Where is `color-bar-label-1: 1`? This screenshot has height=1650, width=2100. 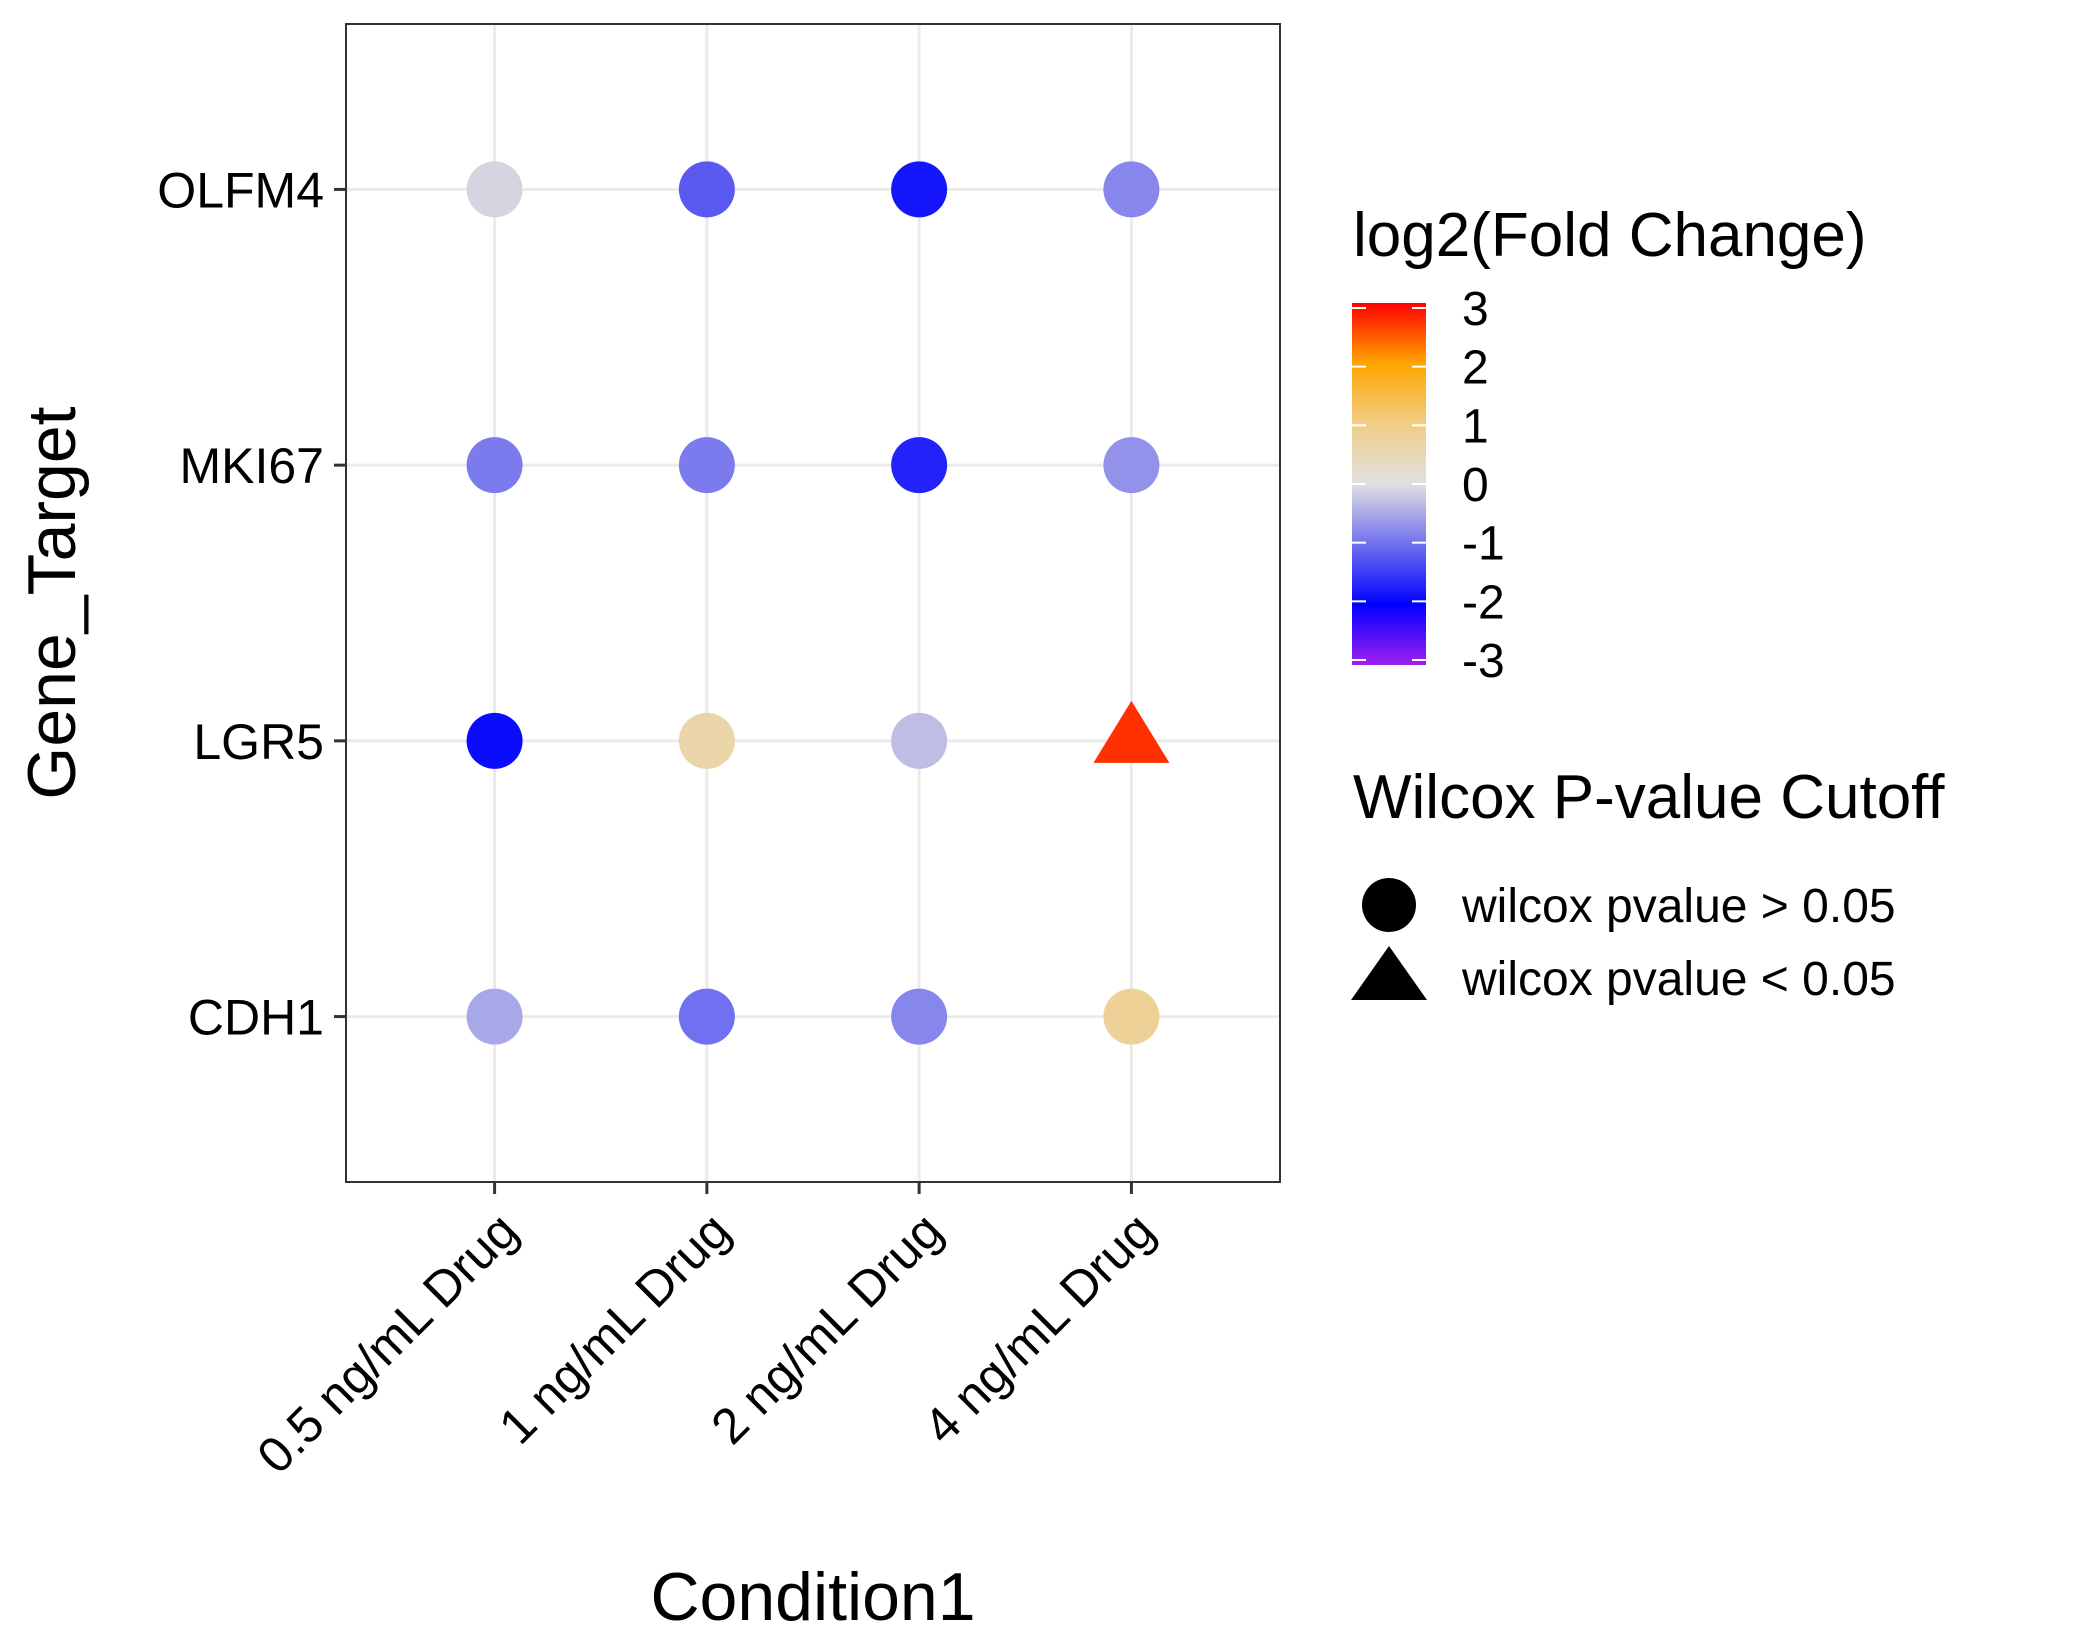 color-bar-label-1: 1 is located at coordinates (1475, 426).